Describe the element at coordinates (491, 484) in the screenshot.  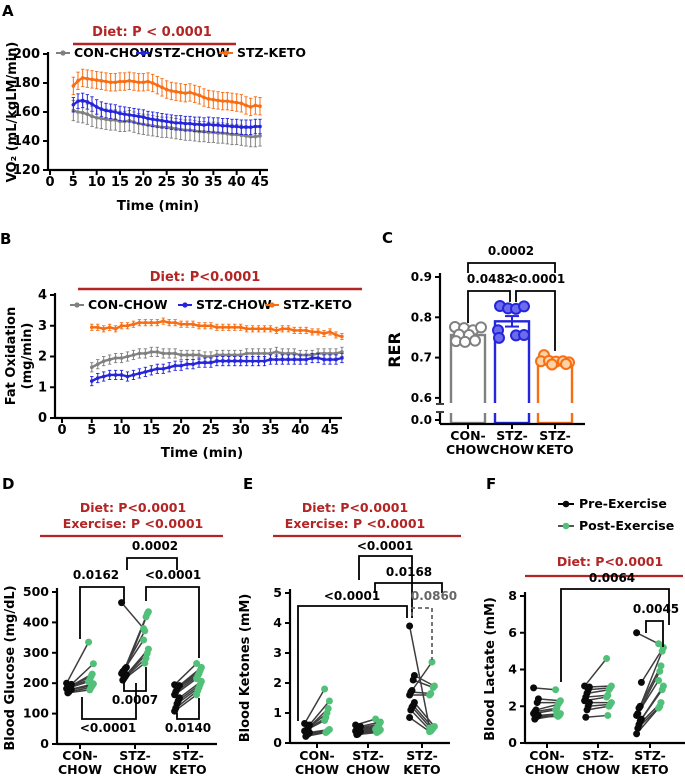
I see `panel-label-F: F` at that location.